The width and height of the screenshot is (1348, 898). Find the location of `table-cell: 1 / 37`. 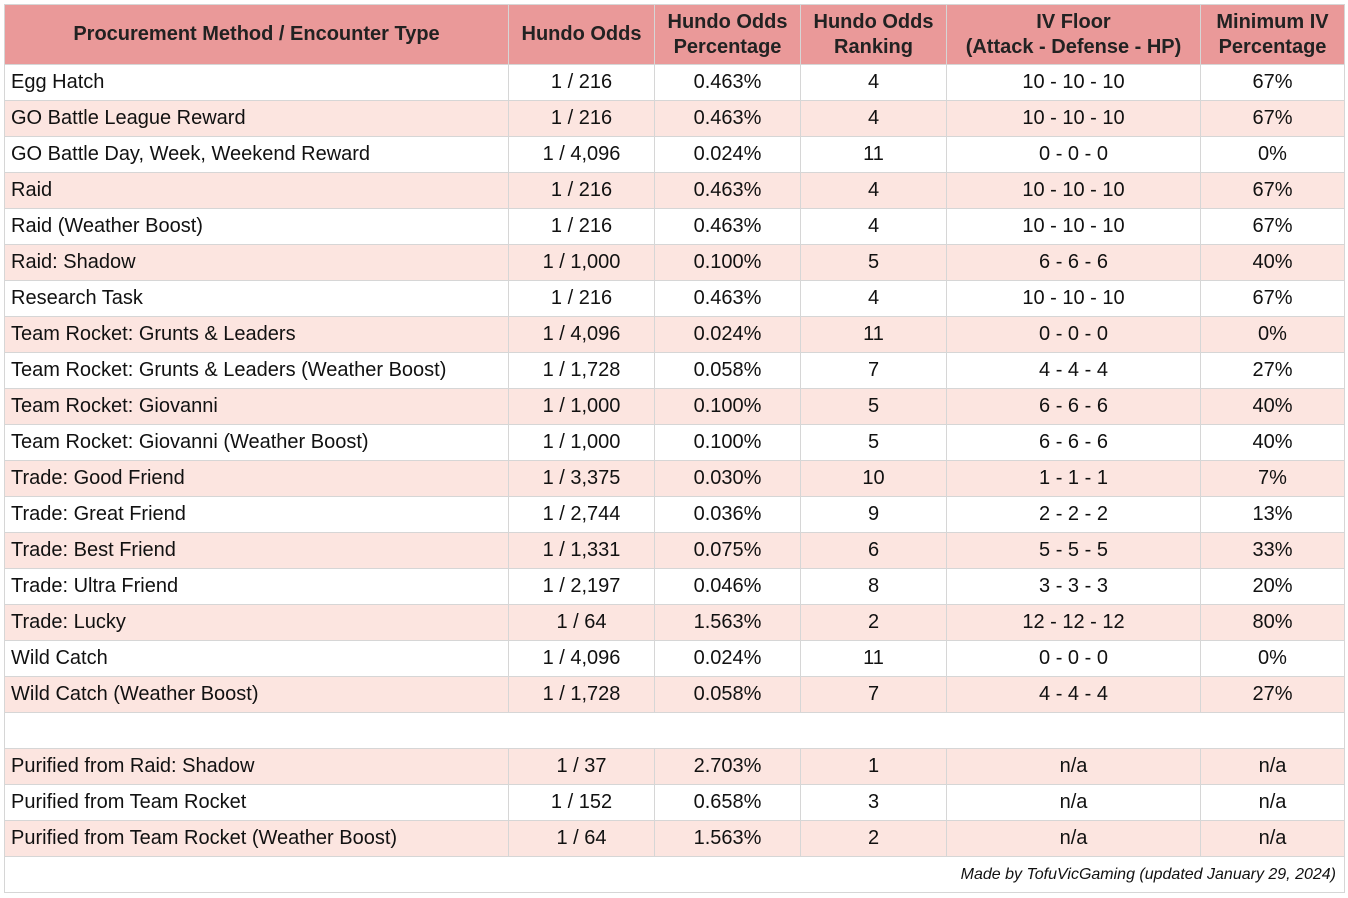

table-cell: 1 / 37 is located at coordinates (581, 766).